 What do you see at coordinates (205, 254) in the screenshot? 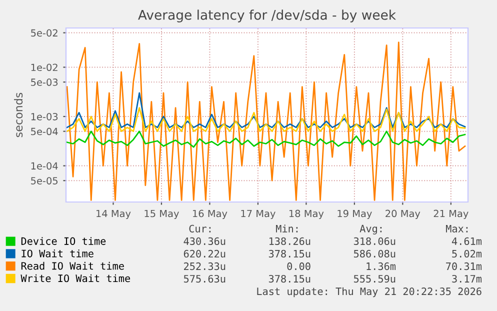
I see `text: 620.22u` at bounding box center [205, 254].